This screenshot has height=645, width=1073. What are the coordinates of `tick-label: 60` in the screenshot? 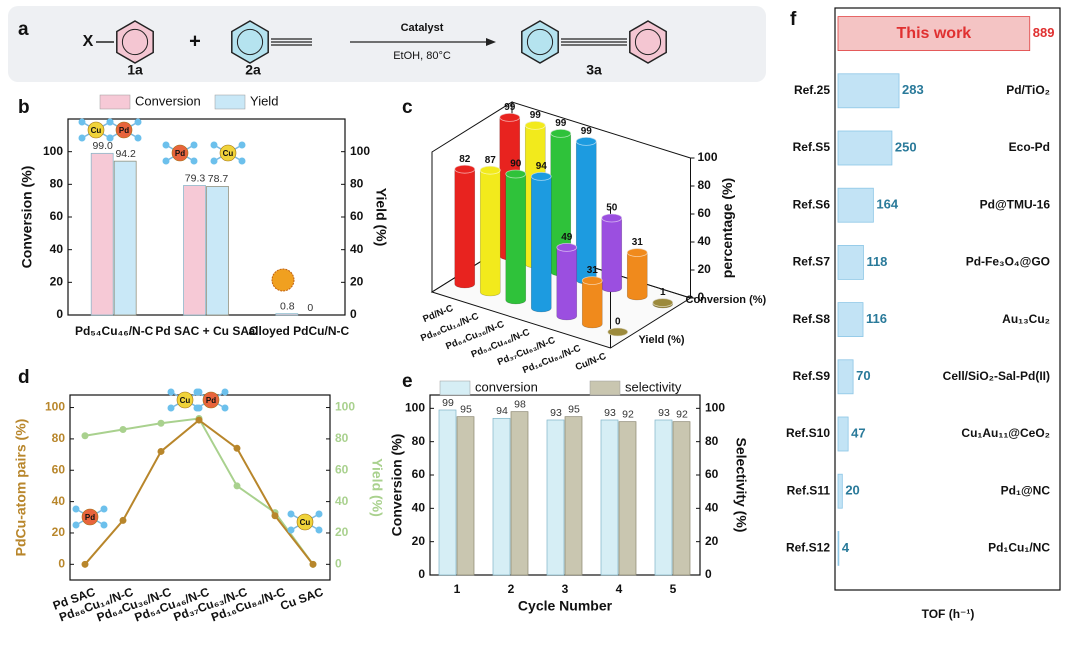 It's located at (712, 474).